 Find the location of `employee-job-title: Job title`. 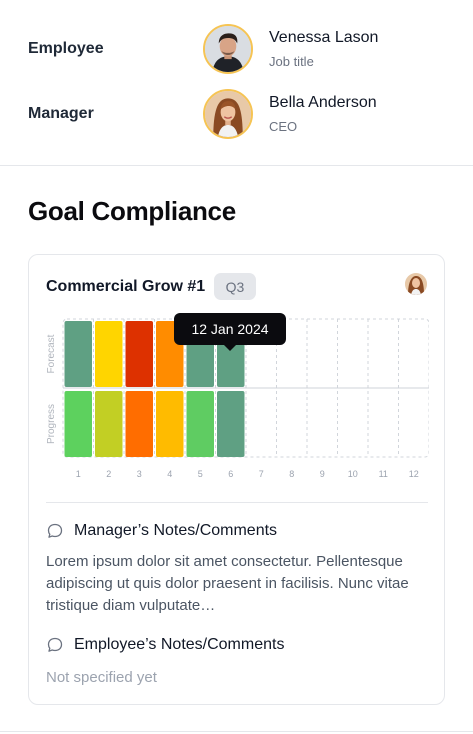

employee-job-title: Job title is located at coordinates (291, 61).